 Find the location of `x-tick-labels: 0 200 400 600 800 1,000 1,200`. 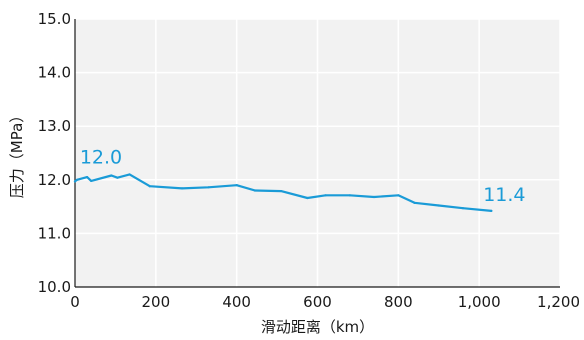

x-tick-labels: 0 200 400 600 800 1,000 1,200 is located at coordinates (325, 302).